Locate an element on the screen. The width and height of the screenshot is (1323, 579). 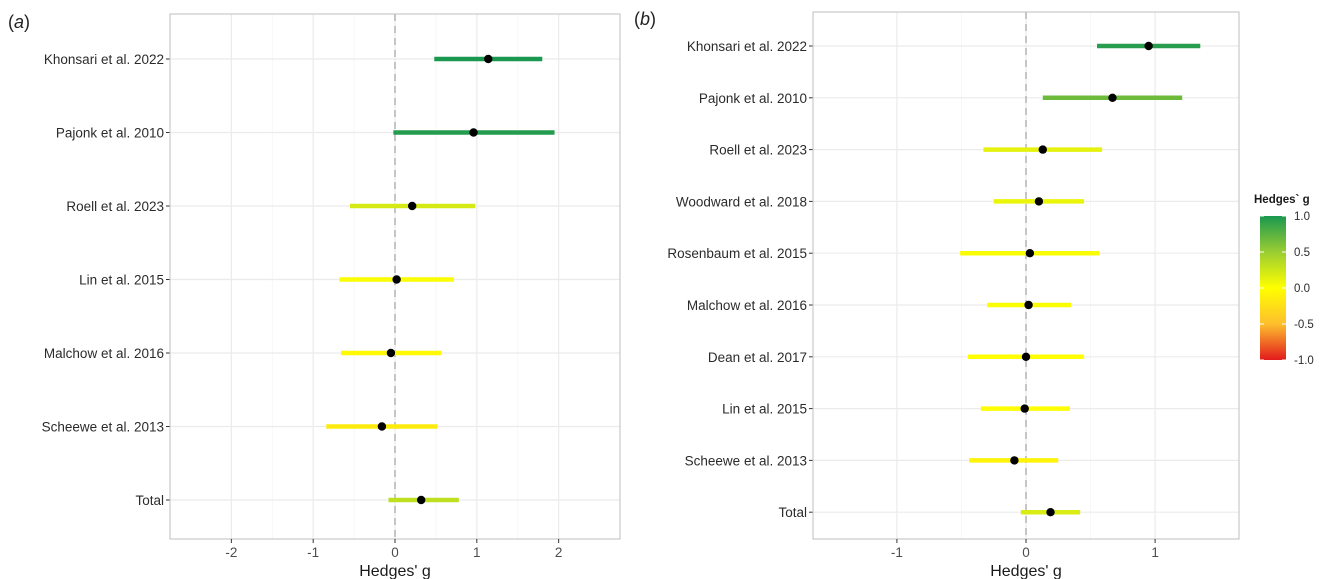
panel-b-y-tick-label: Woodward et al. 2018 is located at coordinates (741, 201).